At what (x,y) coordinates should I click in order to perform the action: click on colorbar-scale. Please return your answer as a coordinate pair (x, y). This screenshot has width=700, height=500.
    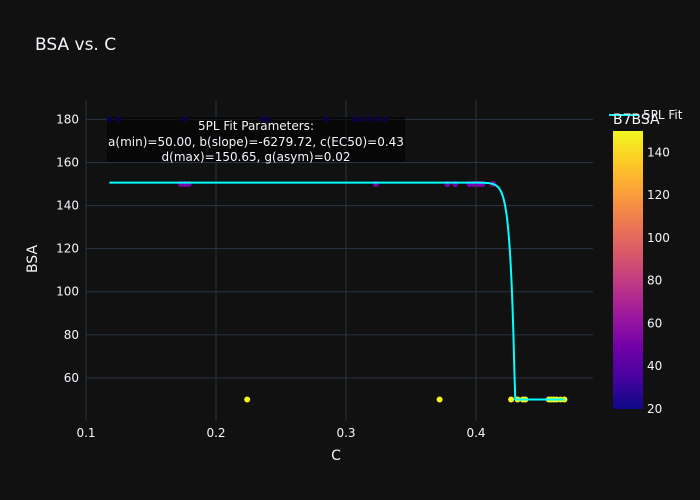
    Looking at the image, I should click on (628, 270).